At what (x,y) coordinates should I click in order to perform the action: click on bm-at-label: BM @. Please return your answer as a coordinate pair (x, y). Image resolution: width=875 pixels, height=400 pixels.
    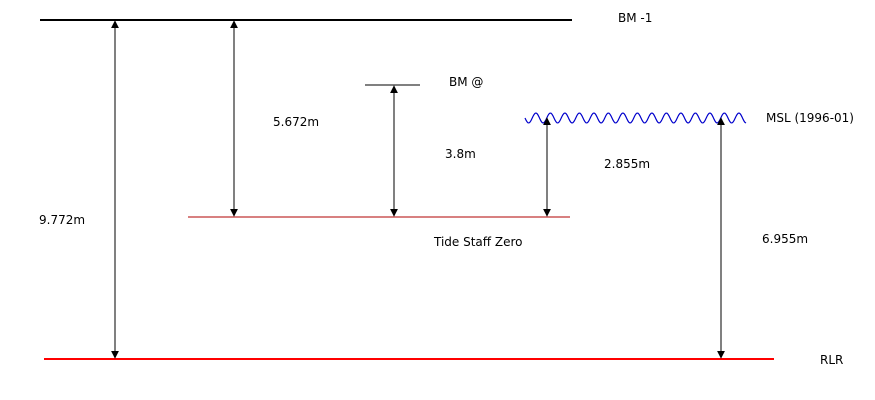
    Looking at the image, I should click on (466, 82).